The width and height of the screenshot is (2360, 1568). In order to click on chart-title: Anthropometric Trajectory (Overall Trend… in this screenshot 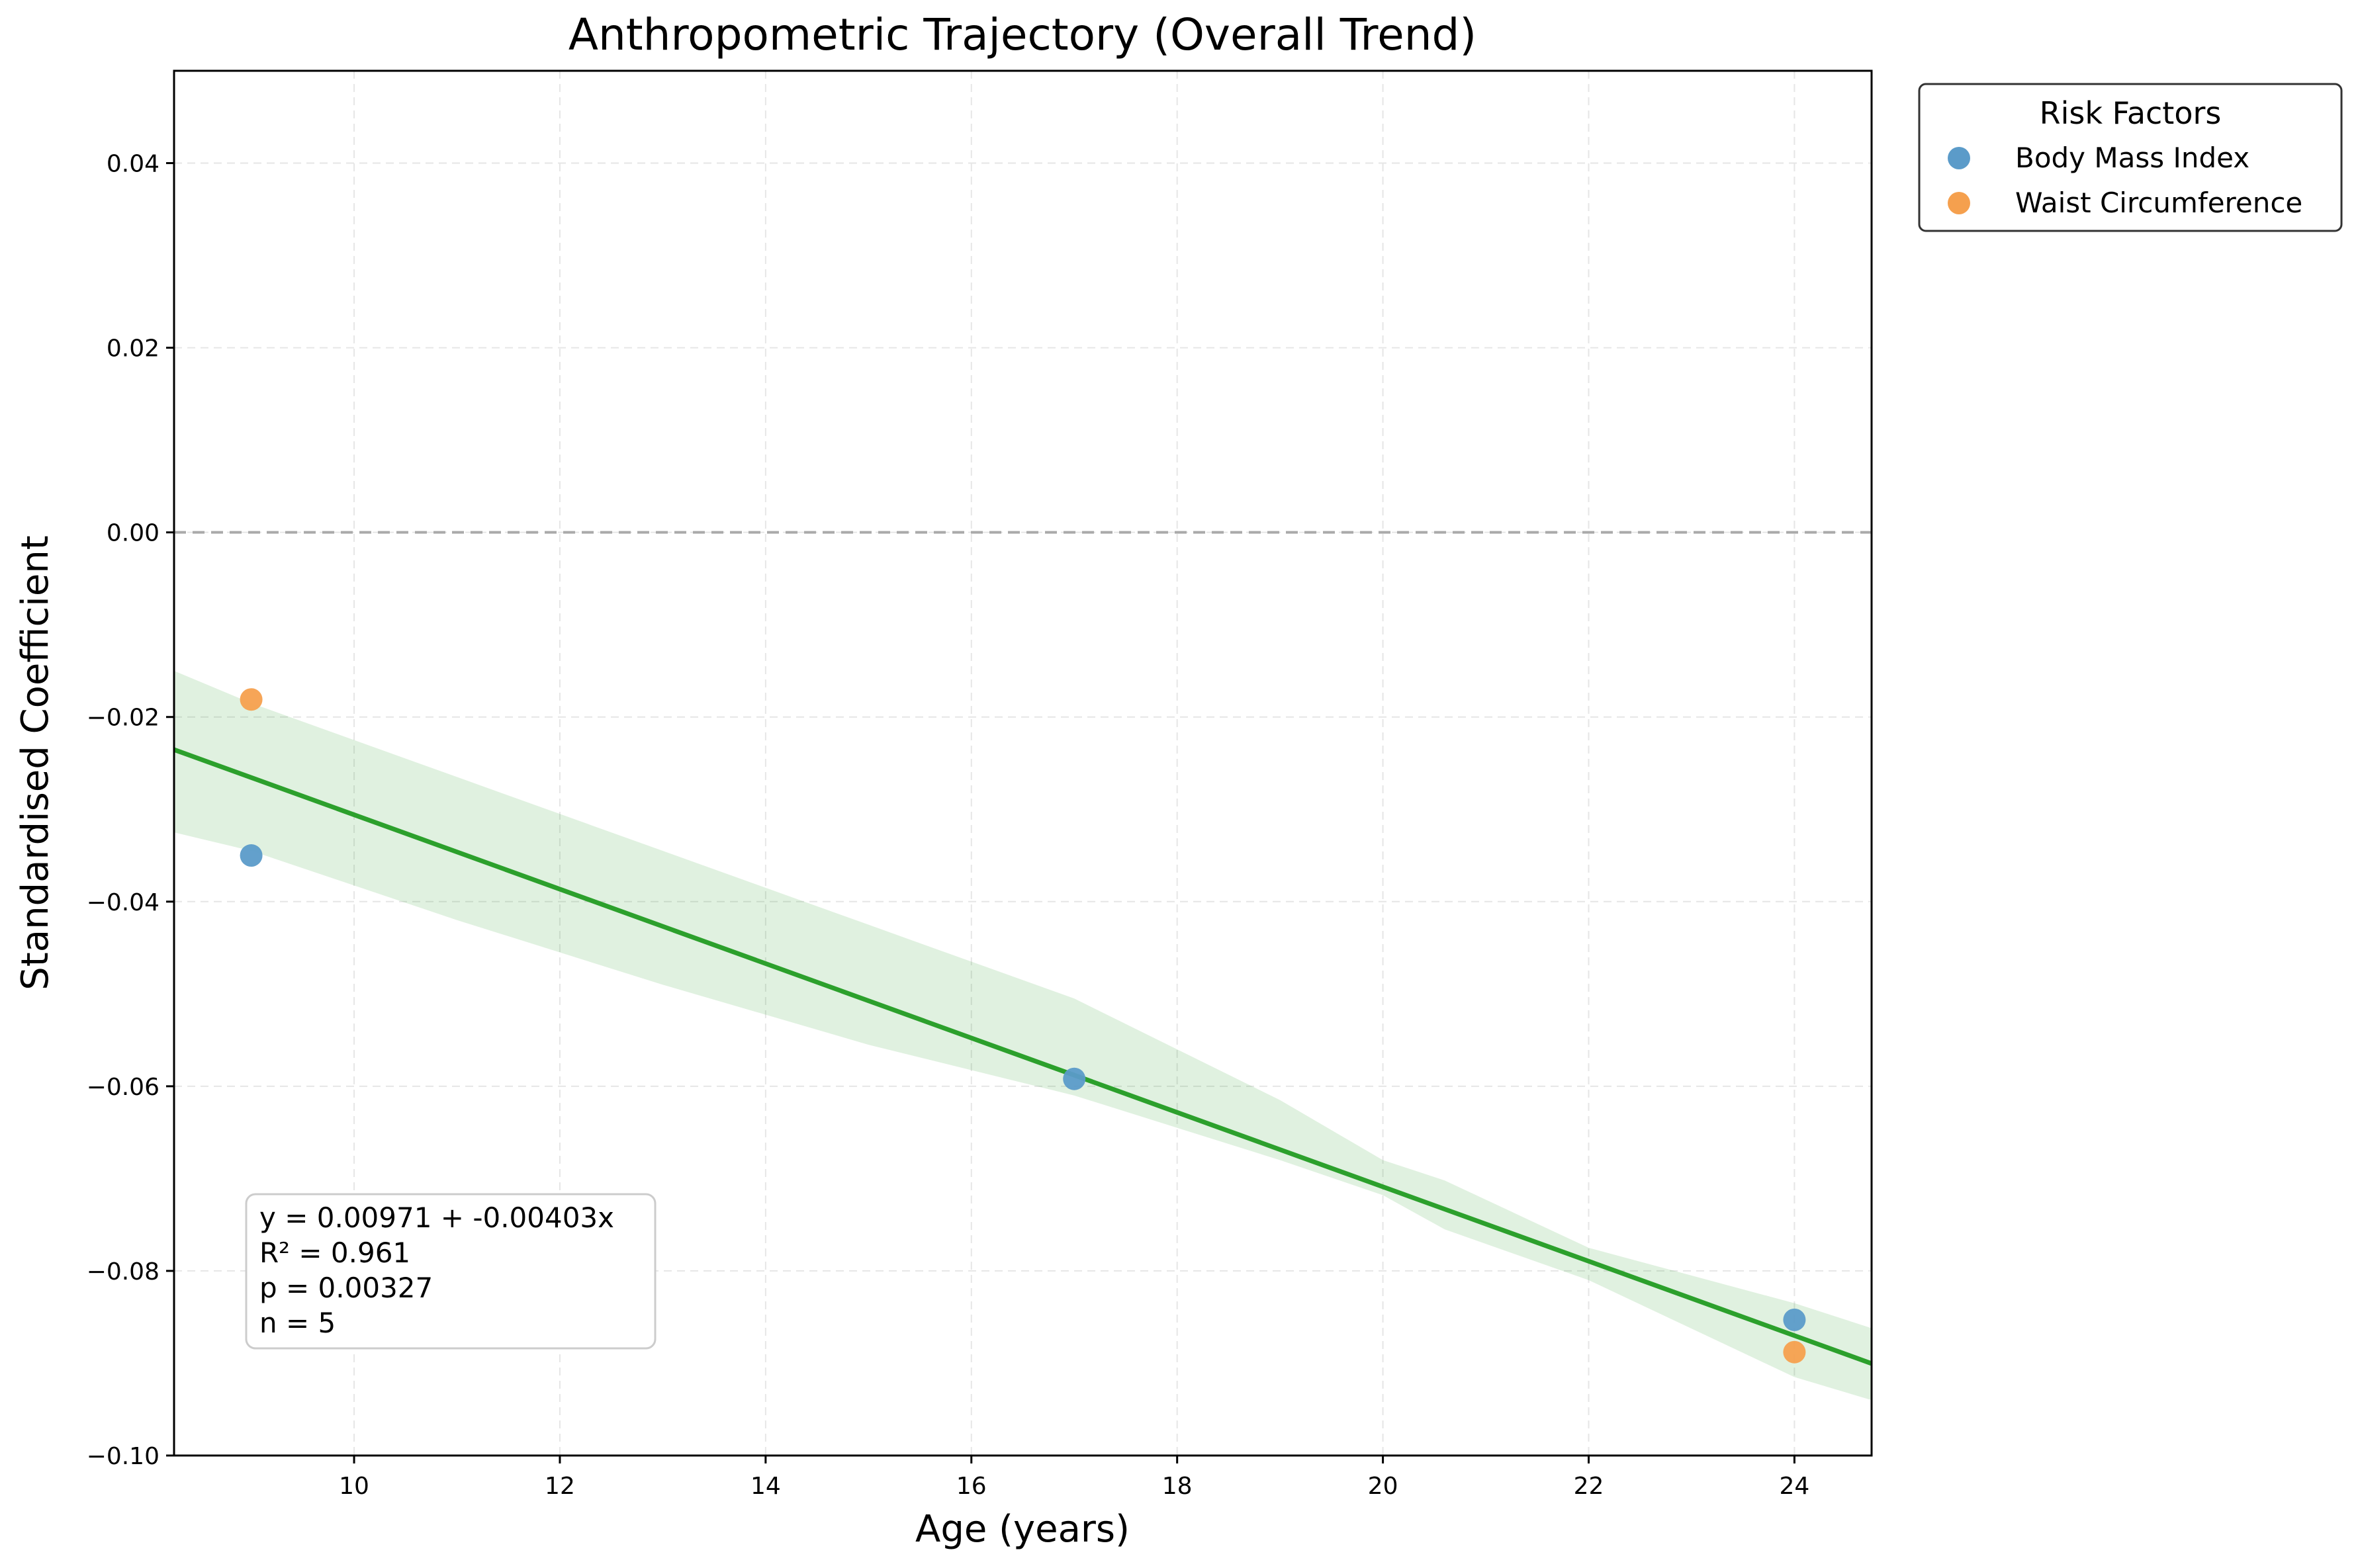, I will do `click(1022, 35)`.